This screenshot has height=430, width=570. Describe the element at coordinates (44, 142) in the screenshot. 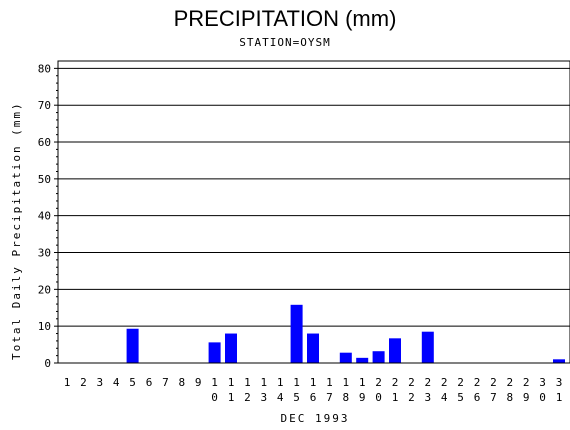

I see `y-tick-label: 60` at that location.